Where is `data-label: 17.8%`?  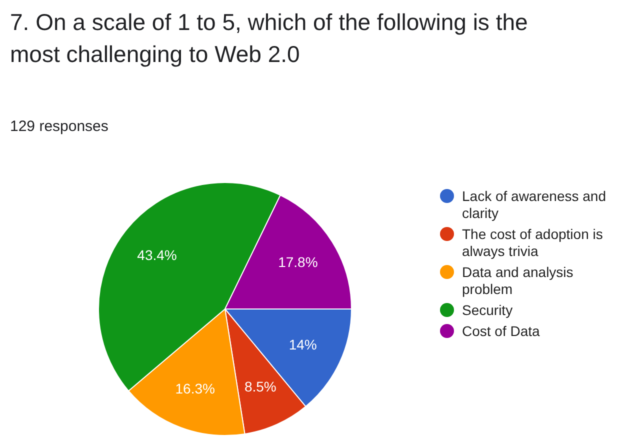 data-label: 17.8% is located at coordinates (298, 262).